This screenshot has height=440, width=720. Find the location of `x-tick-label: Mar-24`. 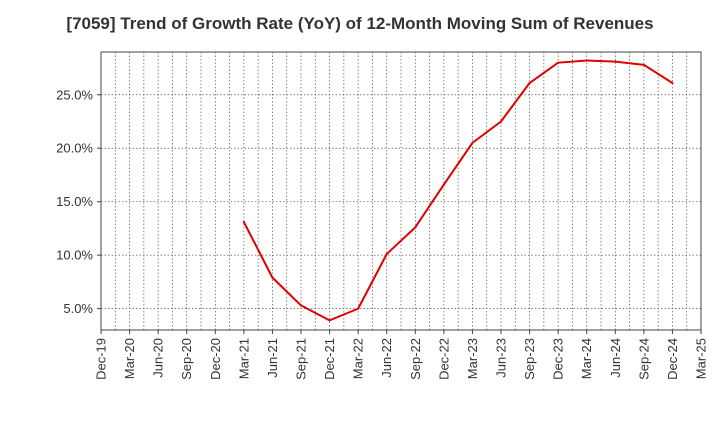

x-tick-label: Mar-24 is located at coordinates (586, 358).